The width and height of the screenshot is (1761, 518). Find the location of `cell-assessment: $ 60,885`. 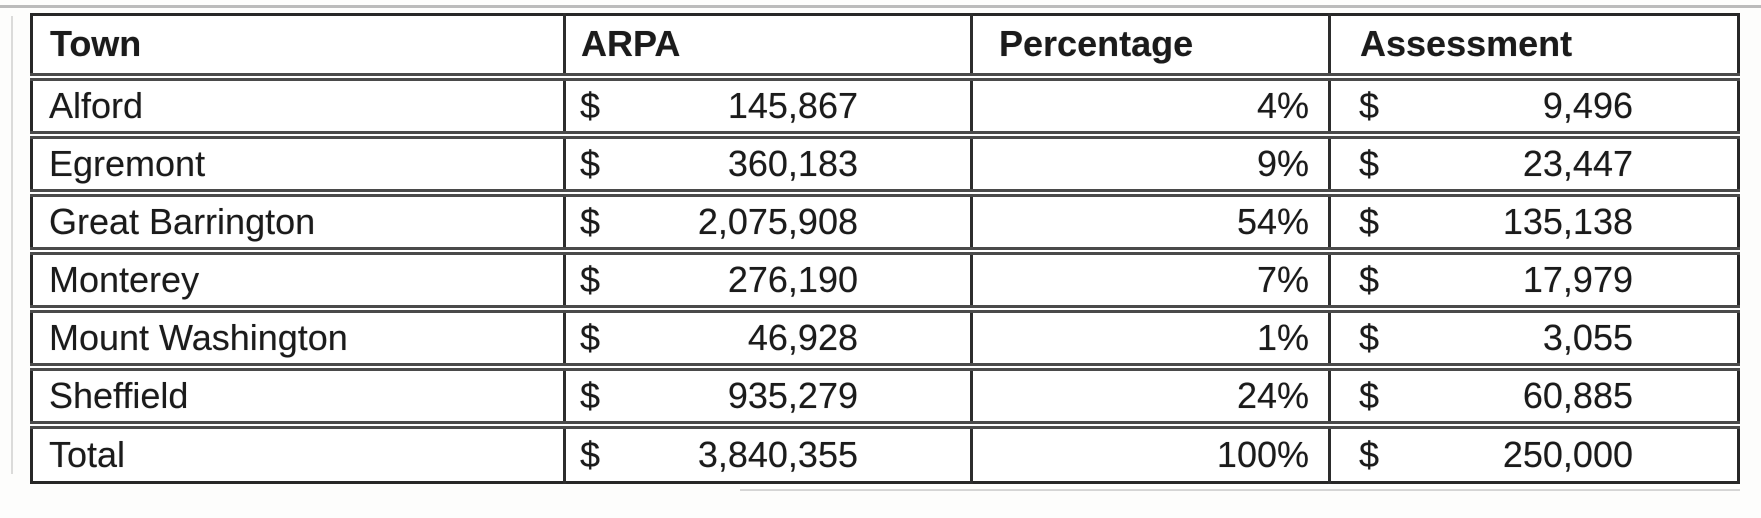

cell-assessment: $ 60,885 is located at coordinates (1533, 397).